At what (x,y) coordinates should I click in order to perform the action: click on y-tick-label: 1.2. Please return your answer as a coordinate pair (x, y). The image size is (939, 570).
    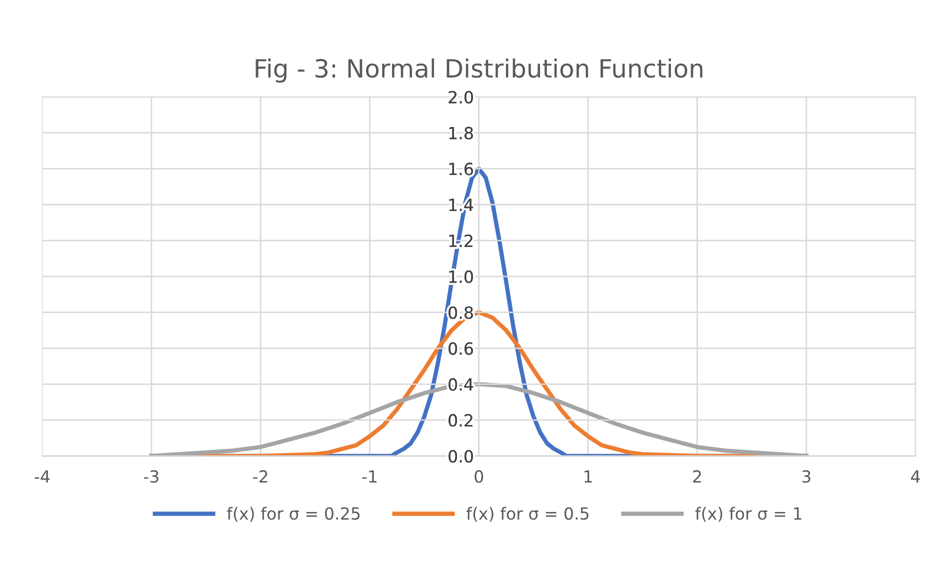
    Looking at the image, I should click on (460, 240).